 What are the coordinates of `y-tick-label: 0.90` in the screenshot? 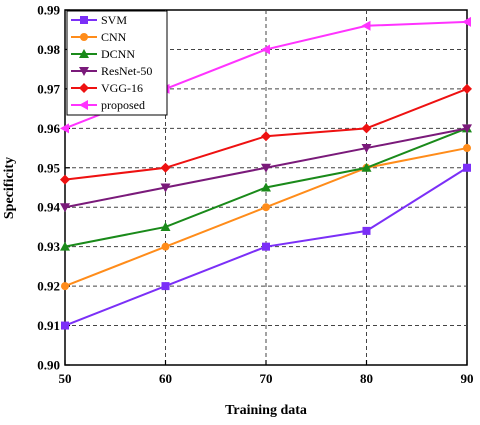 It's located at (48, 365).